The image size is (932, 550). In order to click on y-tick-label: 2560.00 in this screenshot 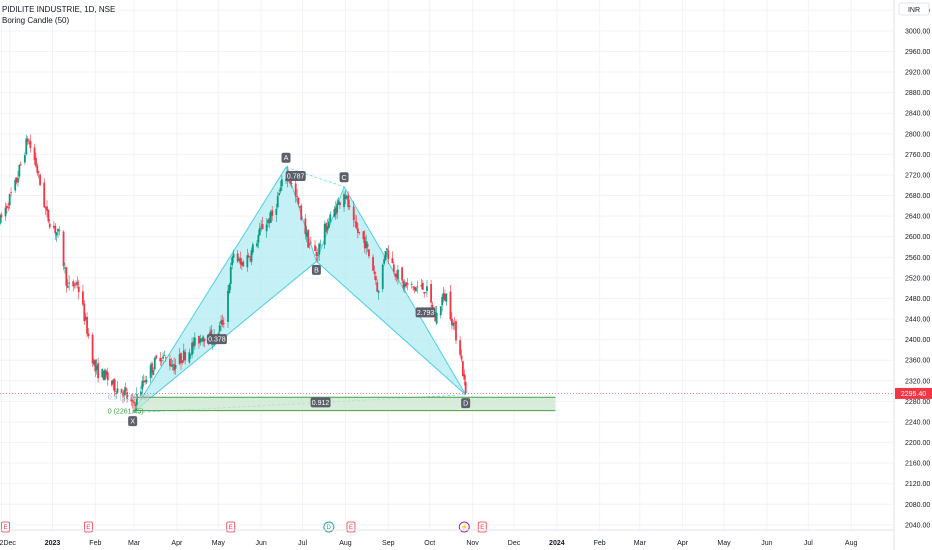, I will do `click(917, 258)`.